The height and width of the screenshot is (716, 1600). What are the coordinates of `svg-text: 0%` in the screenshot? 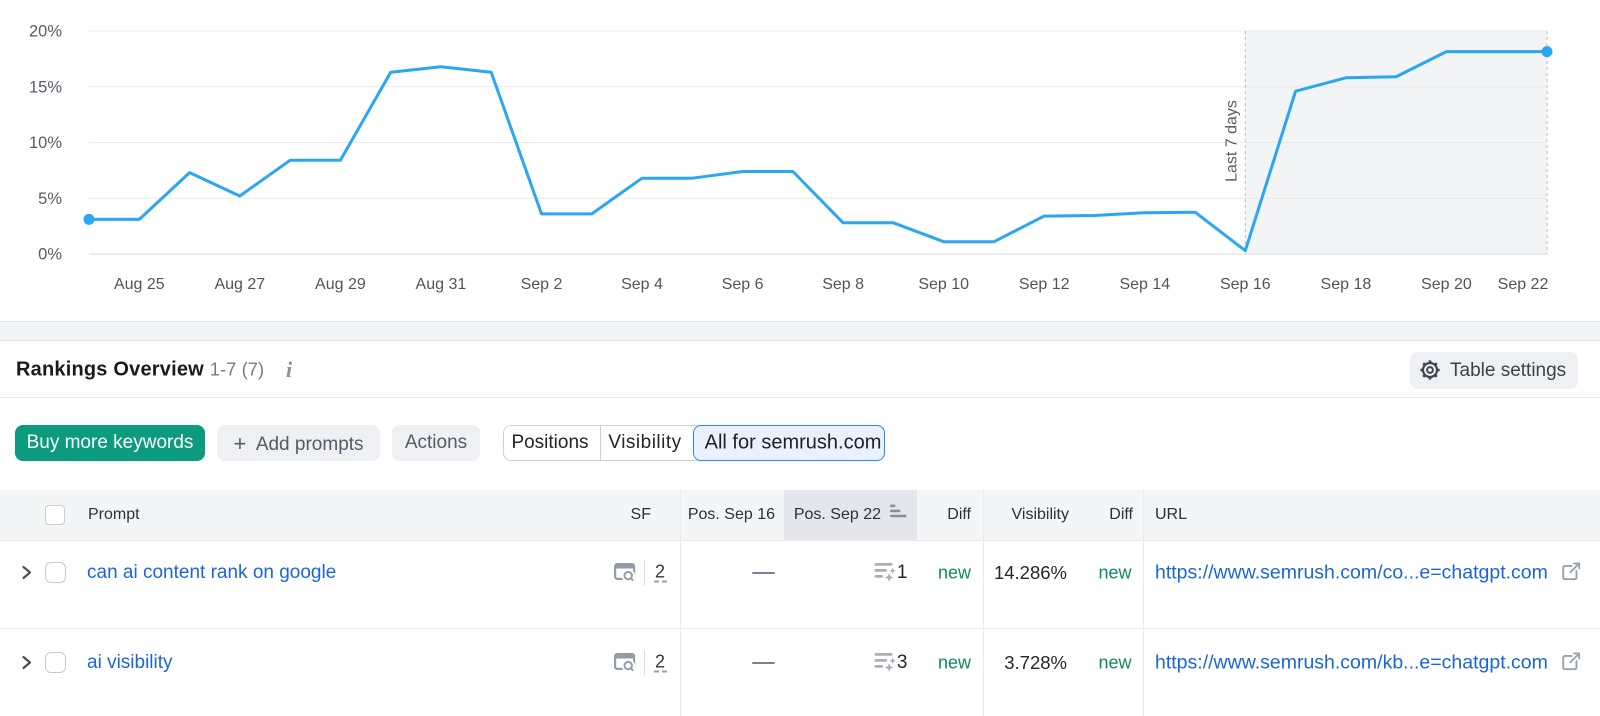 It's located at (50, 255).